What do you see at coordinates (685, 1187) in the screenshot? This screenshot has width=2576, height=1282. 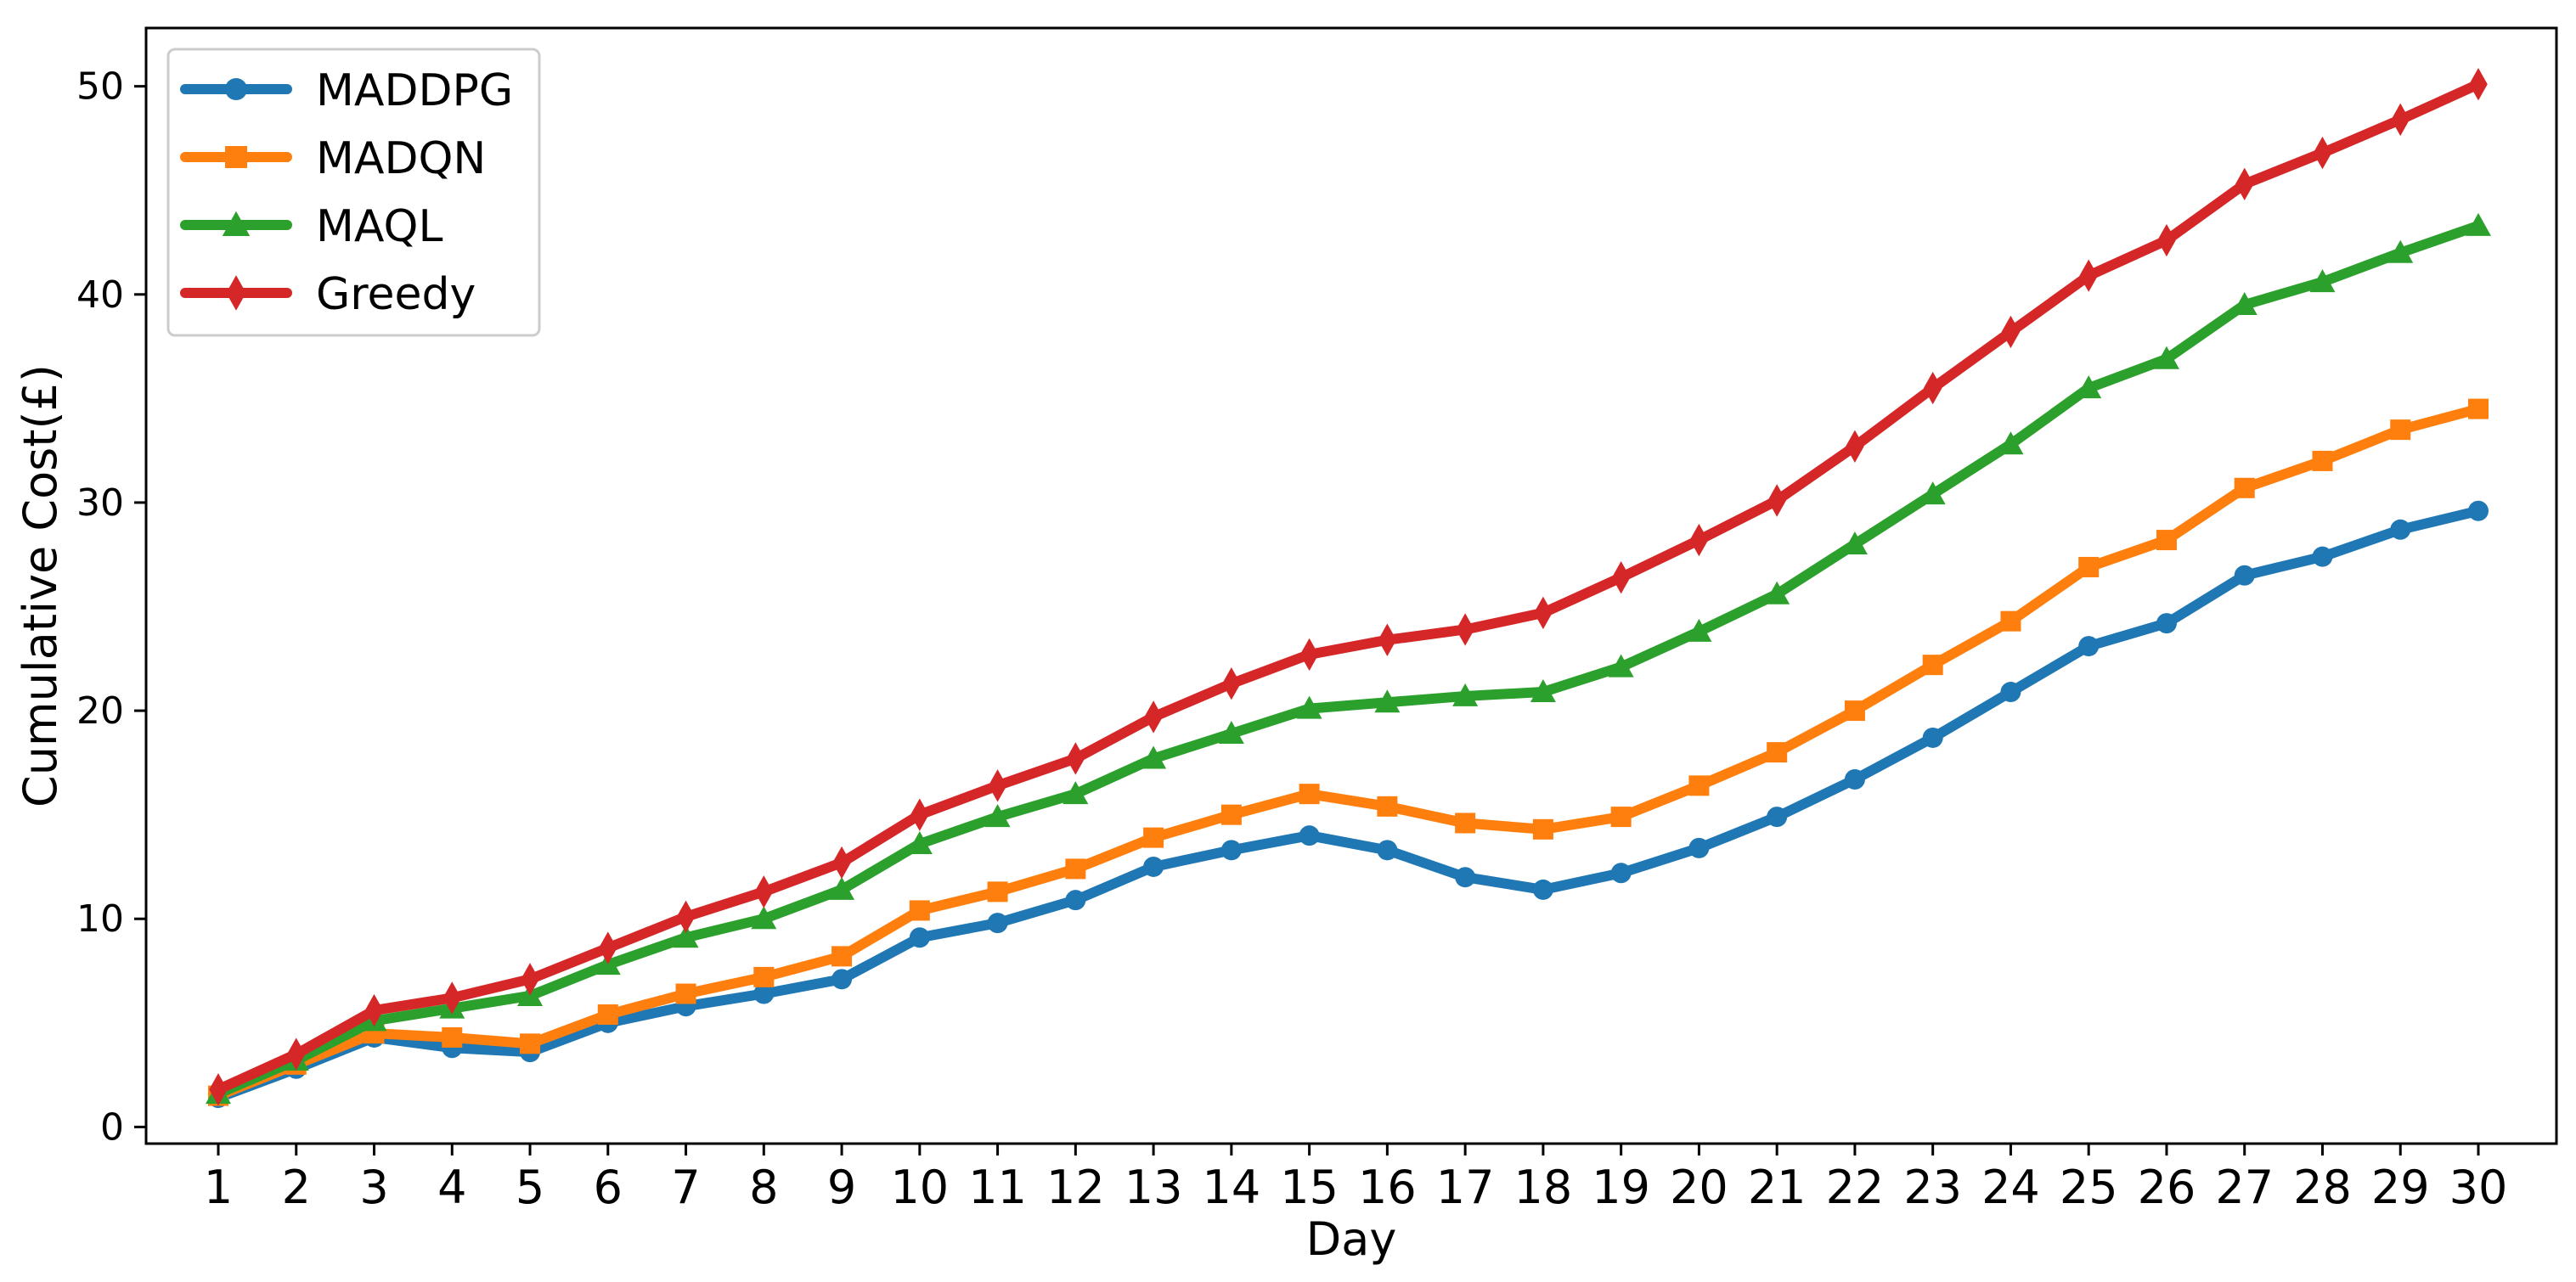 I see `x-tick-label: 7` at bounding box center [685, 1187].